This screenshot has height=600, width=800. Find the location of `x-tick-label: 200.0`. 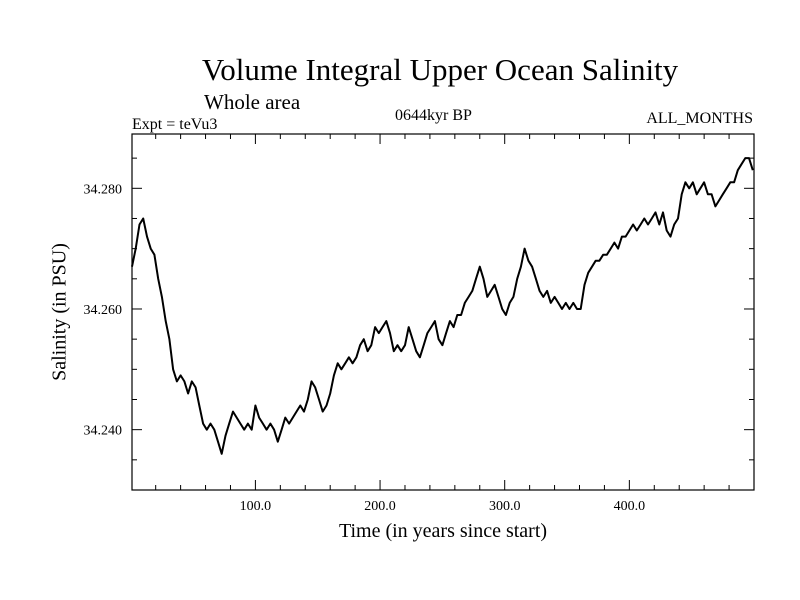

x-tick-label: 200.0 is located at coordinates (380, 506).